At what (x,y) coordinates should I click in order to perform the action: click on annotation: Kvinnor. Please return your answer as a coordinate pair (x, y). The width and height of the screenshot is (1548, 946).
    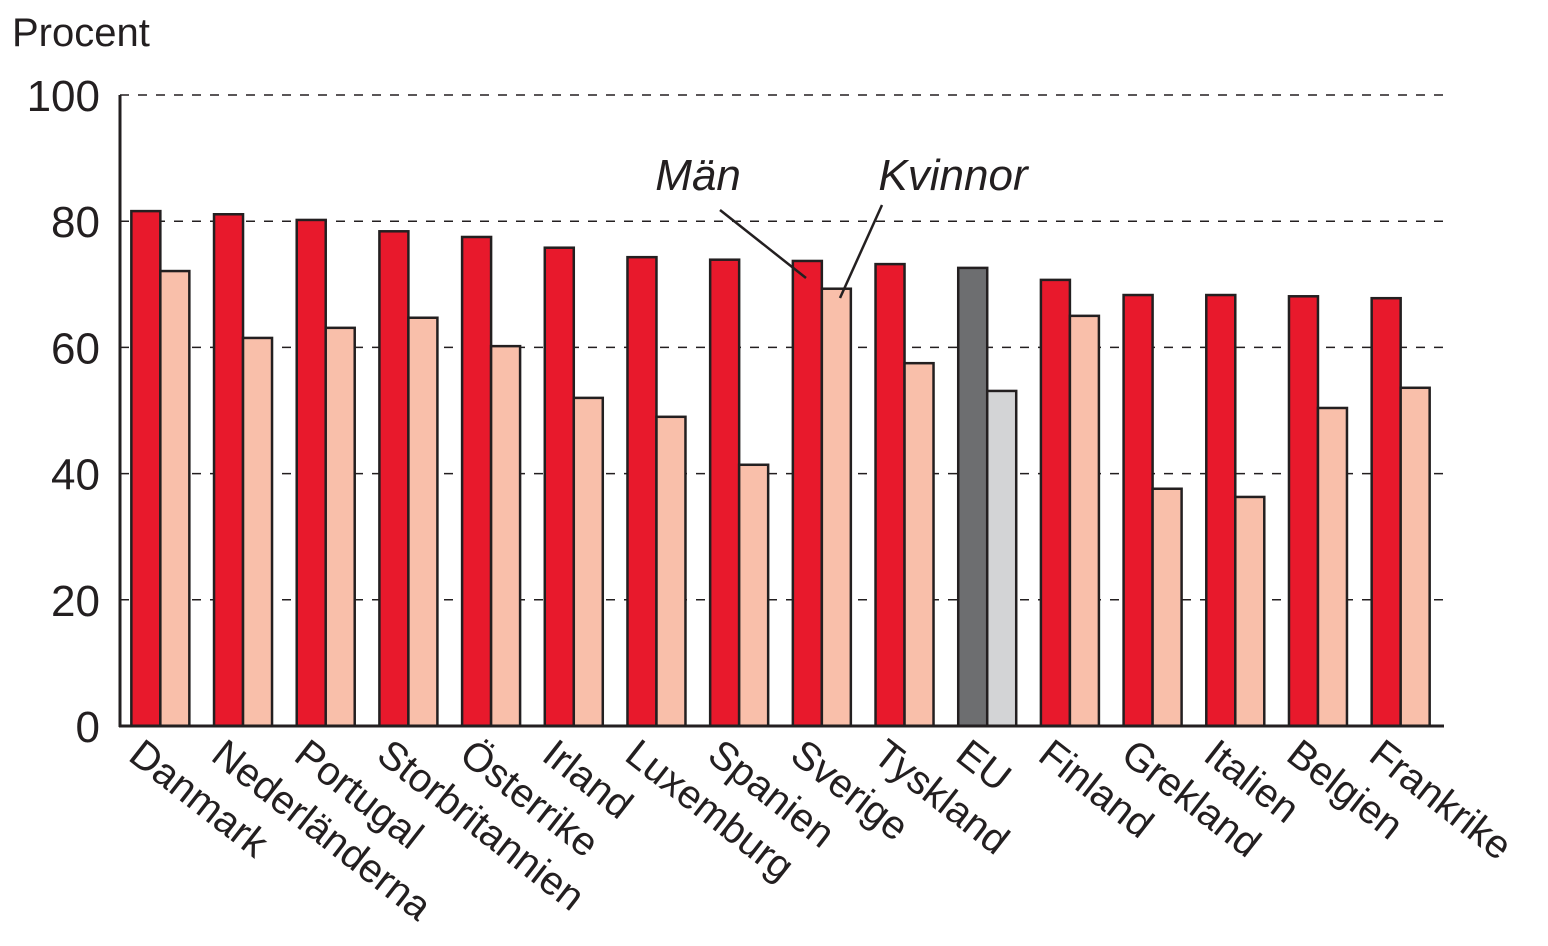
    Looking at the image, I should click on (954, 175).